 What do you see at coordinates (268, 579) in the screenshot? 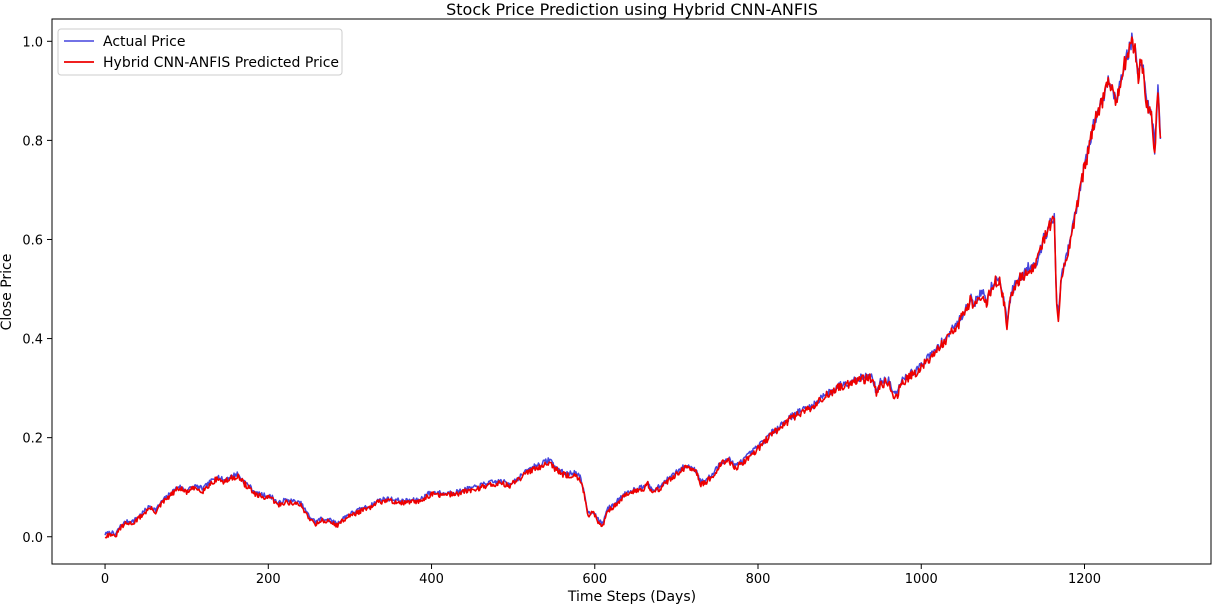
I see `x-tick-label: 200` at bounding box center [268, 579].